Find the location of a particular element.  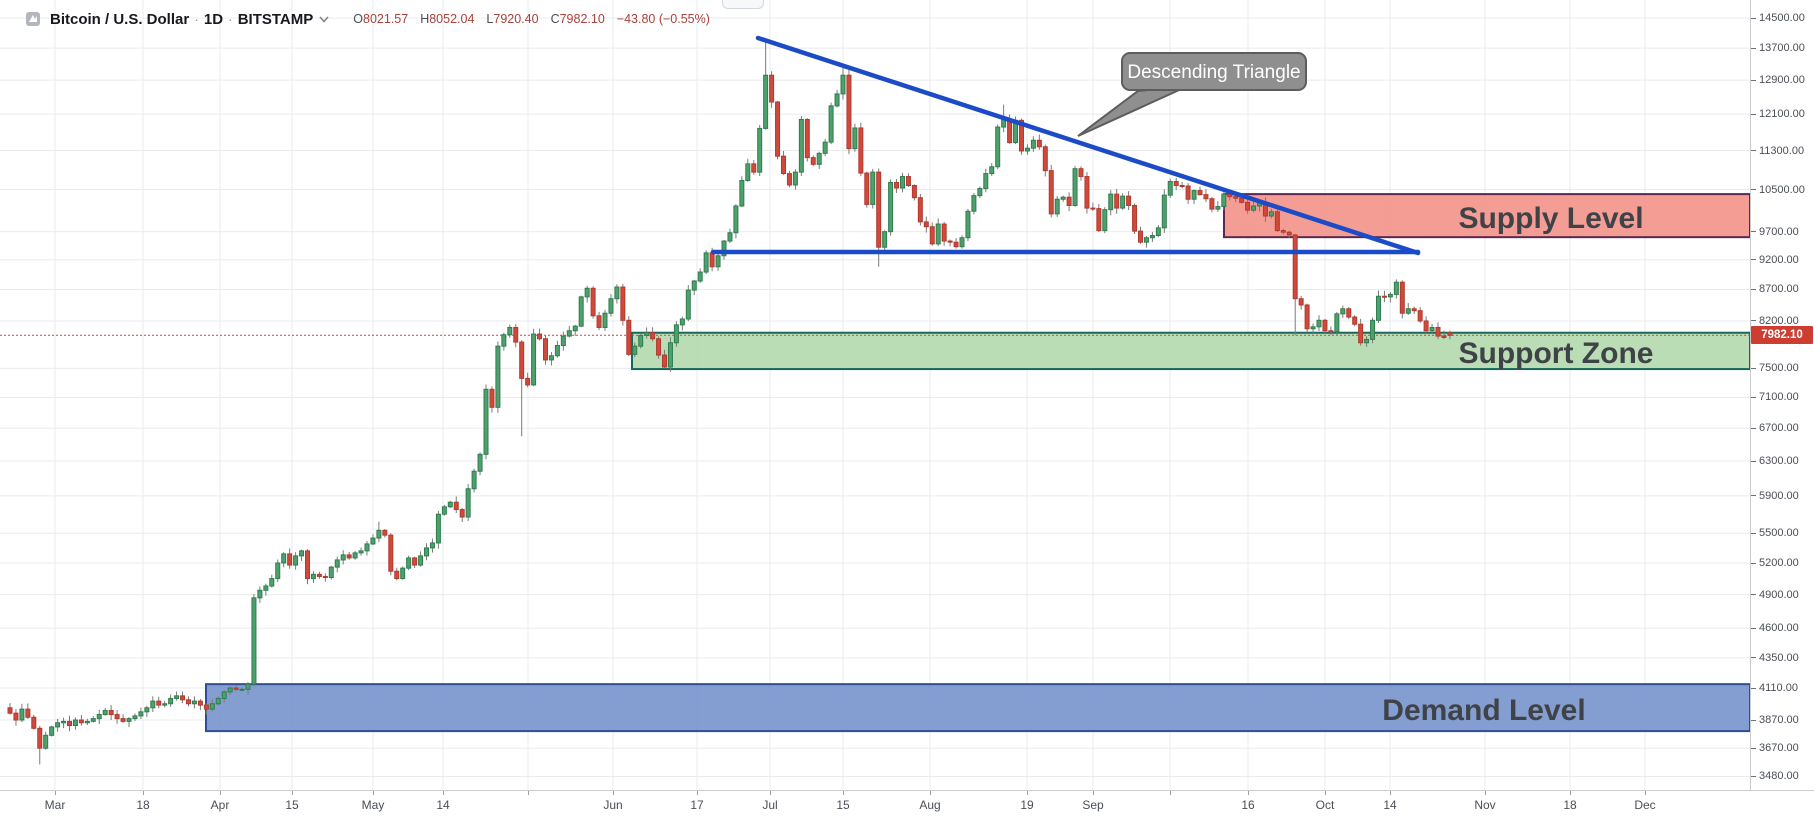

price-tick: 4350.00 is located at coordinates (1775, 658).